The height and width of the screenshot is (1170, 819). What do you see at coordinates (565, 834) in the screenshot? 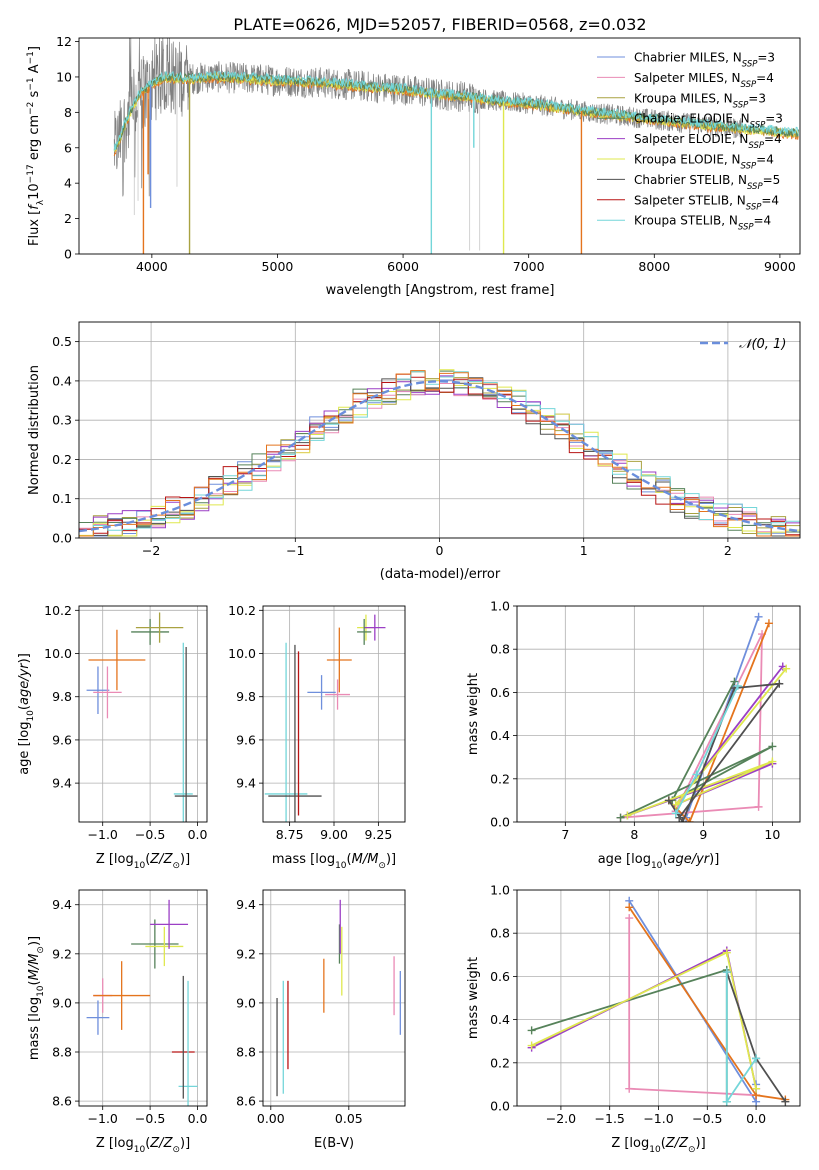
I see `x-tick-label: 7` at bounding box center [565, 834].